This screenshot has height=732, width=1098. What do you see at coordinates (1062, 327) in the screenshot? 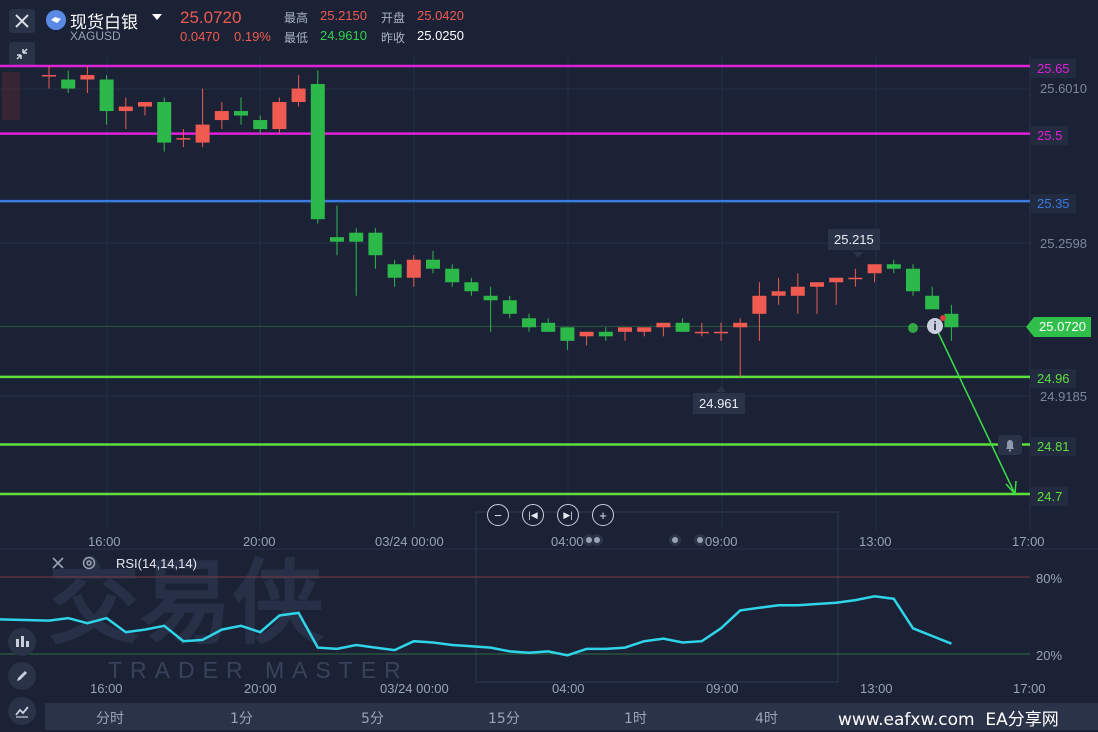
I see `current-price-tag: 25.0720` at bounding box center [1062, 327].